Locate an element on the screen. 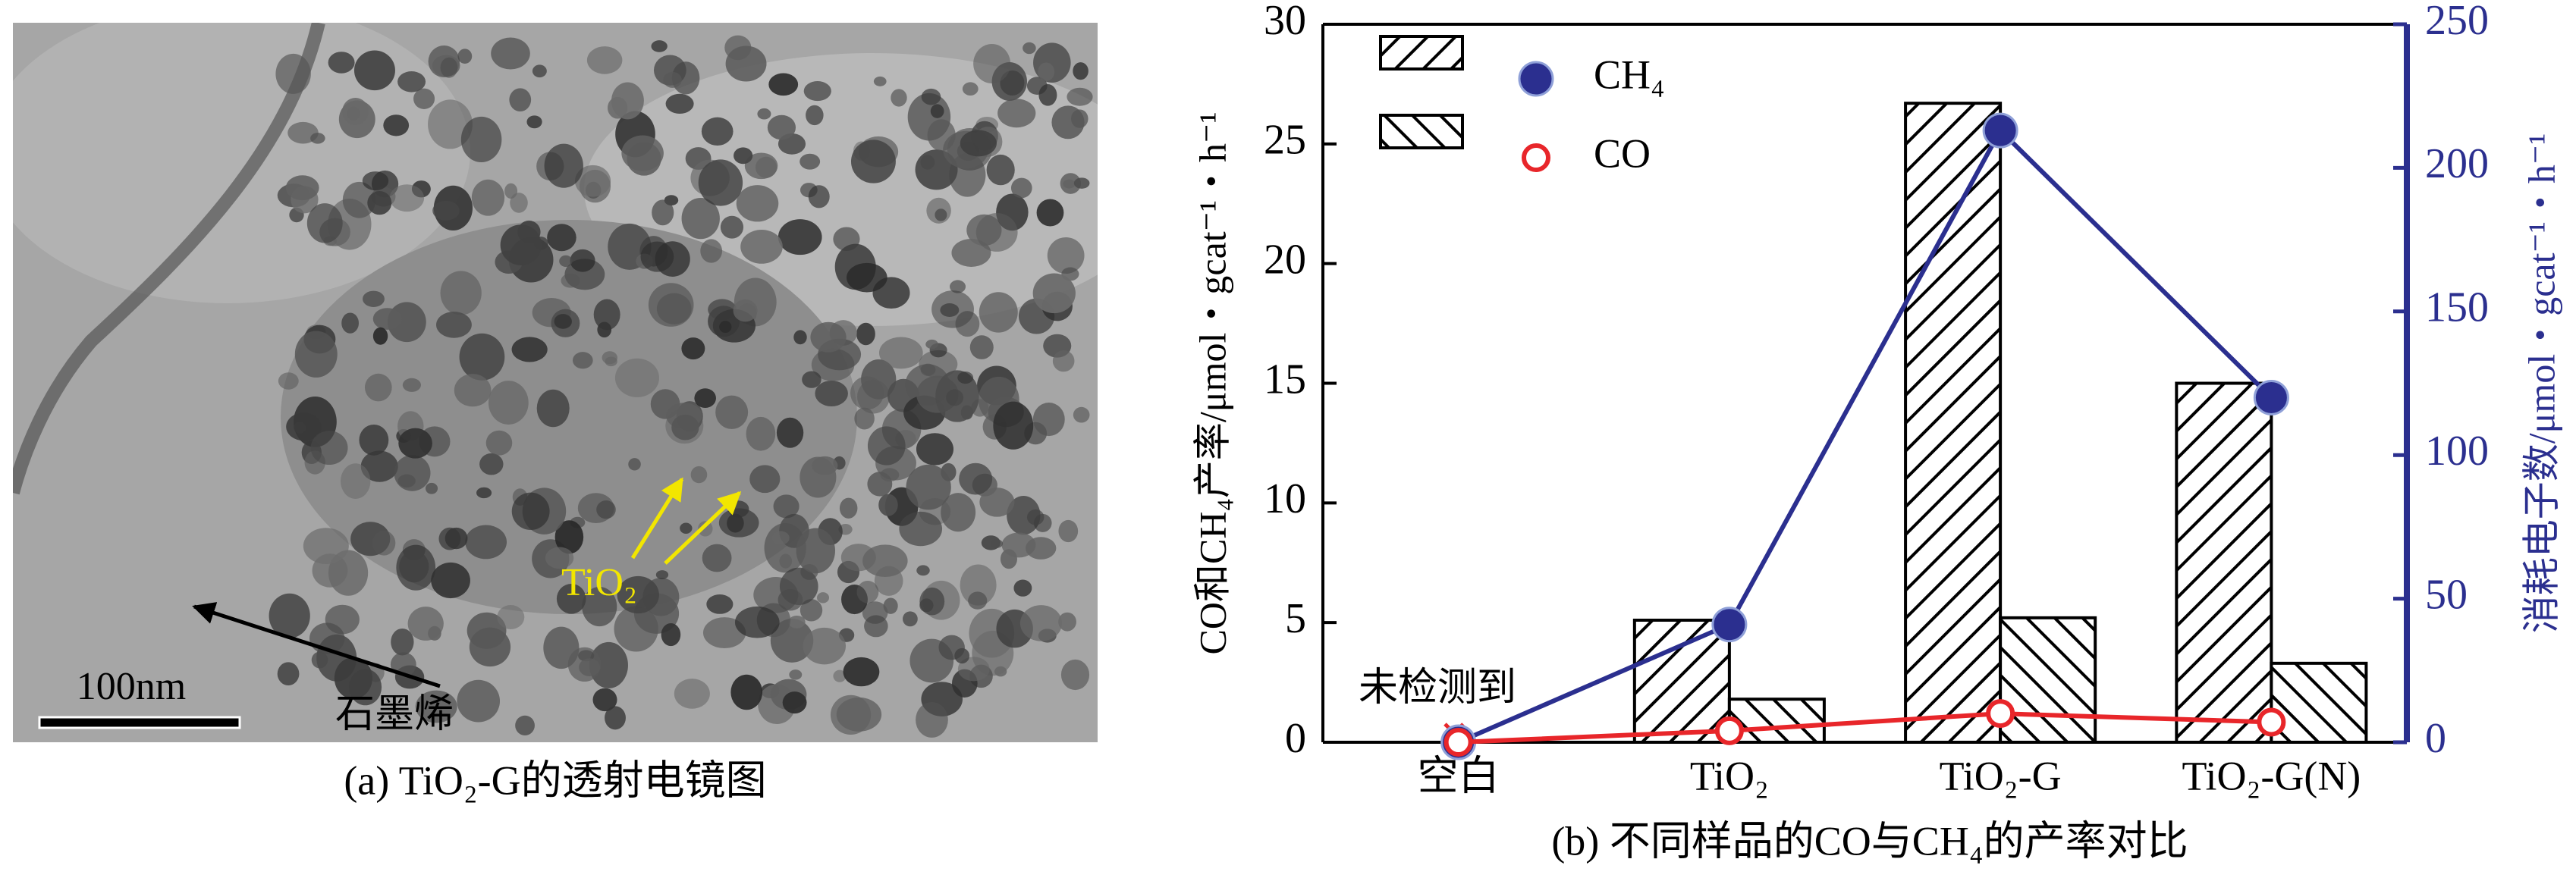 Image resolution: width=2576 pixels, height=881 pixels. series-line is located at coordinates (1865, 728).